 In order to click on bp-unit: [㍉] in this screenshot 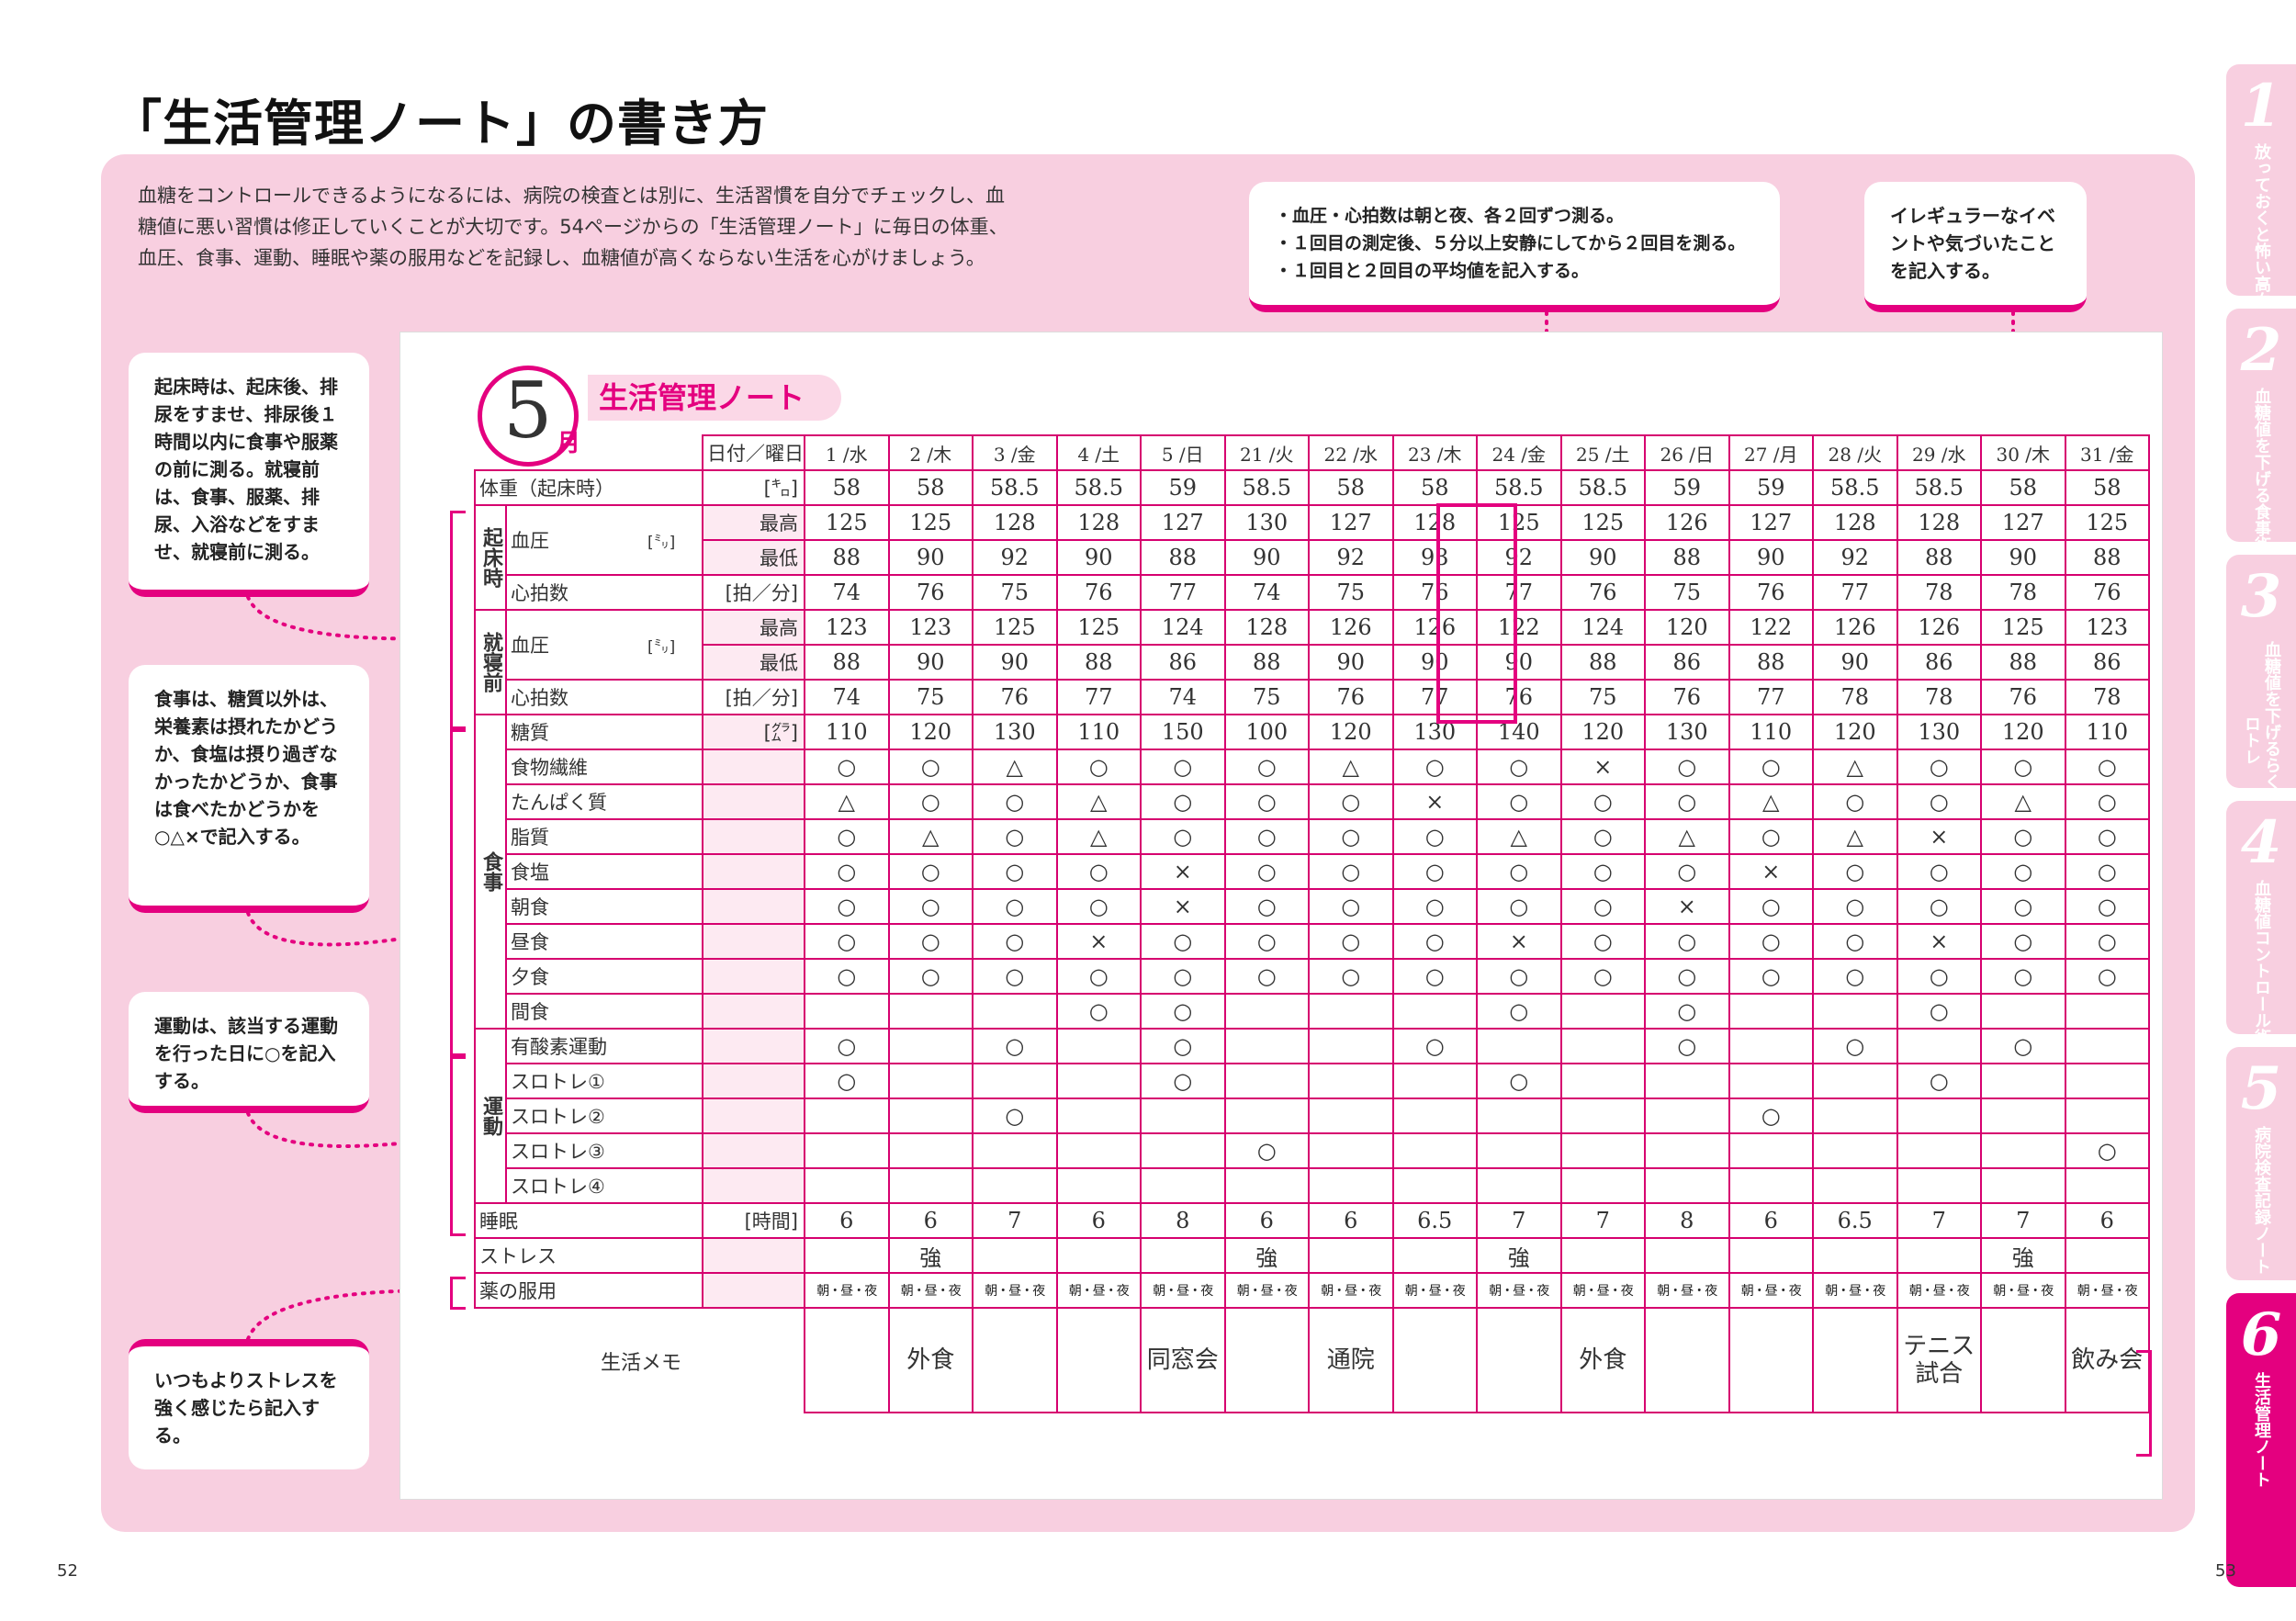, I will do `click(673, 540)`.